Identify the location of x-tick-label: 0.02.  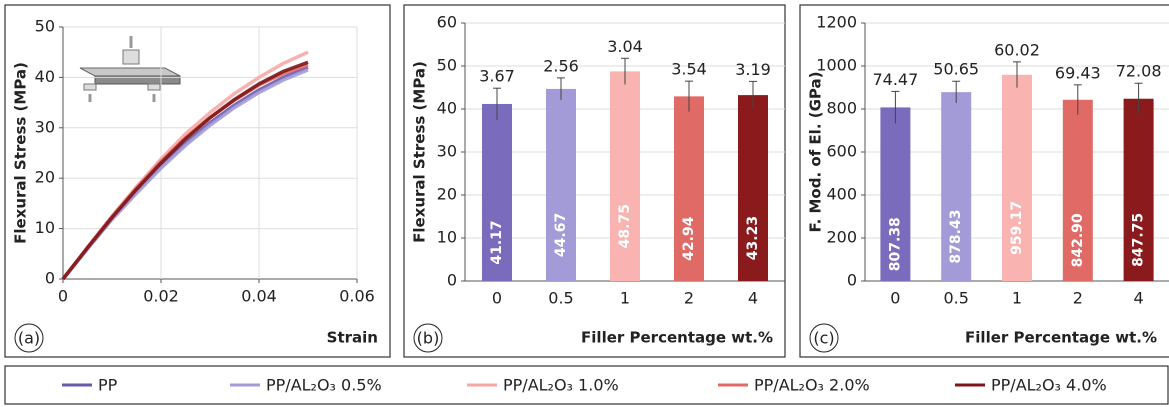
(161, 296).